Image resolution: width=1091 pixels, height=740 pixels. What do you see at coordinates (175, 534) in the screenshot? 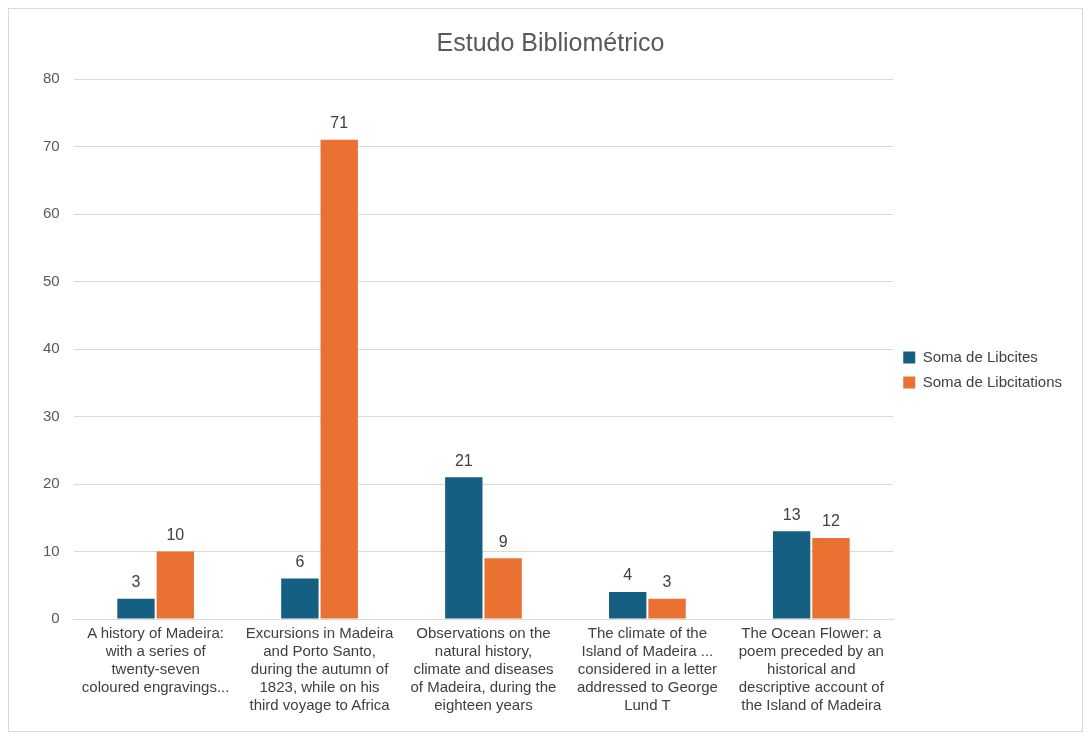
I see `data-label: 10` at bounding box center [175, 534].